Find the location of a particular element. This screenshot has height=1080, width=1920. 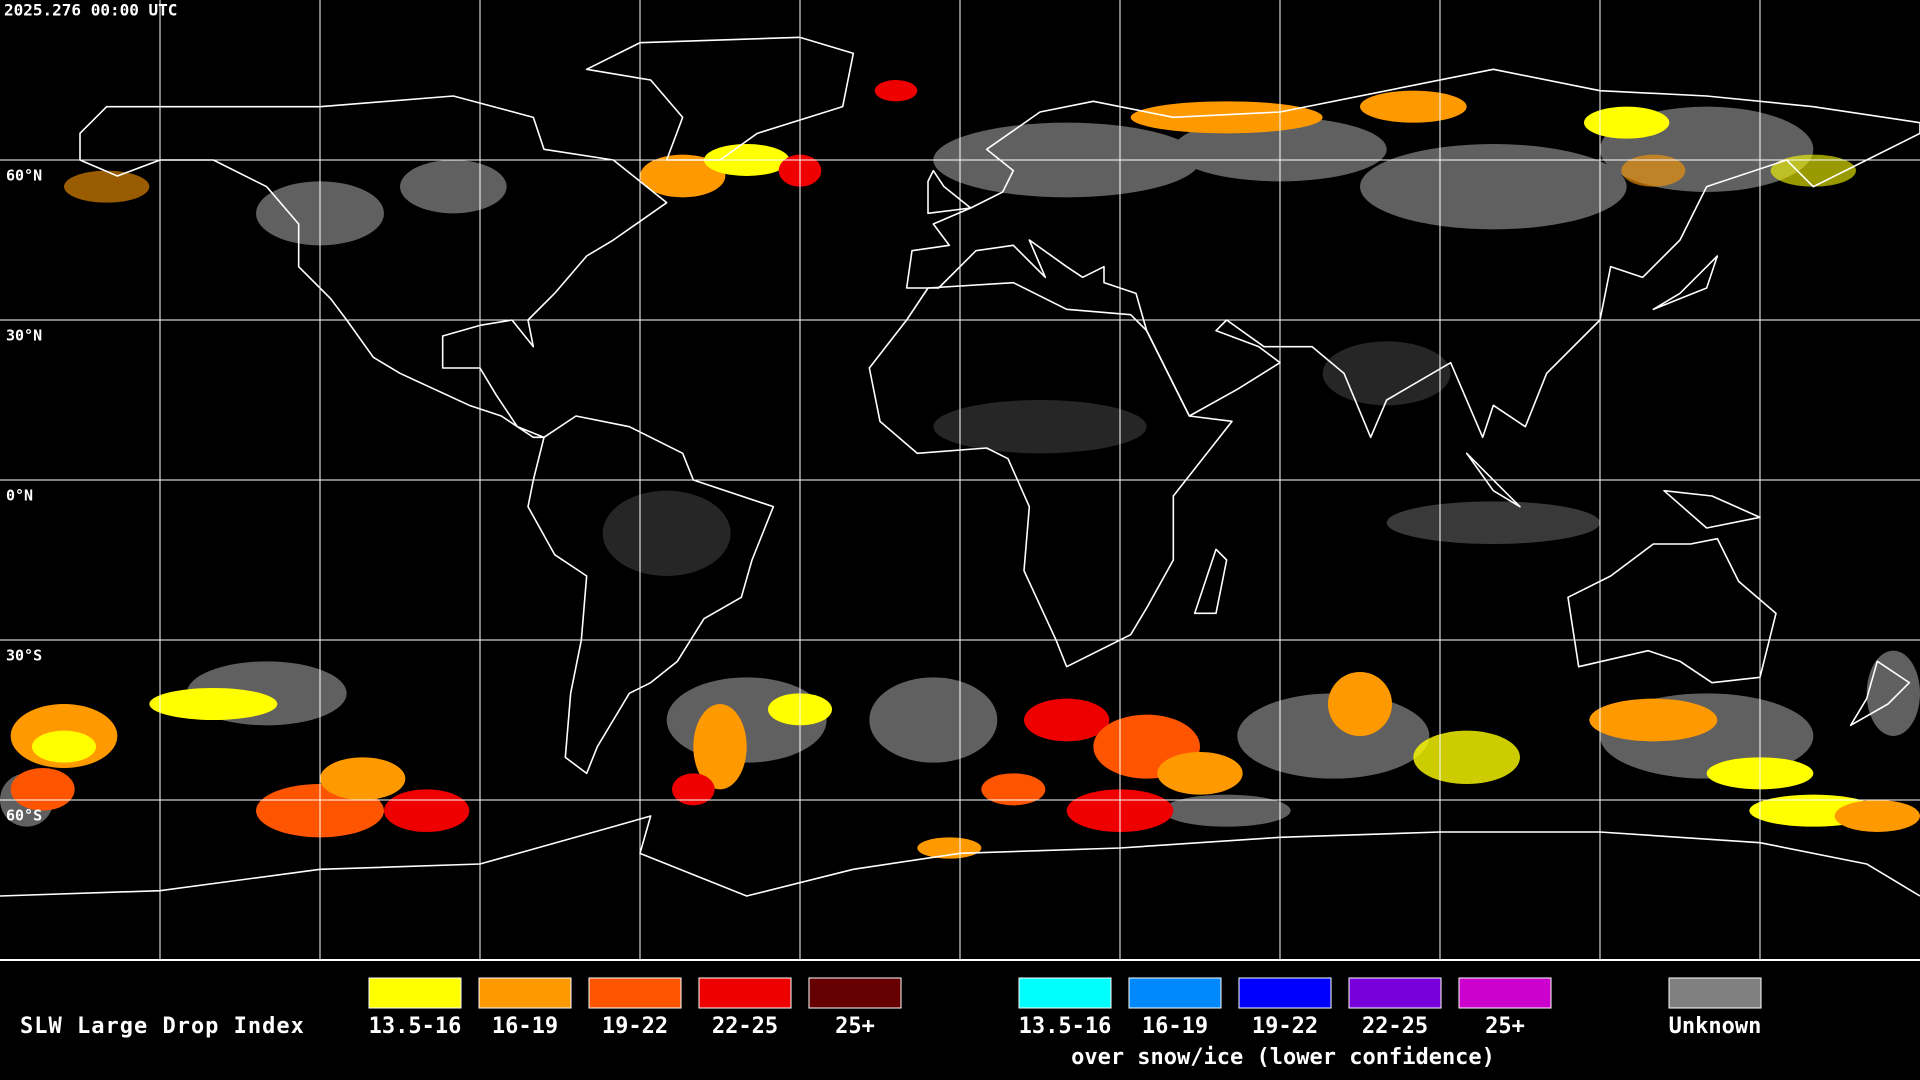

latitude-label: 60°N is located at coordinates (24, 176).